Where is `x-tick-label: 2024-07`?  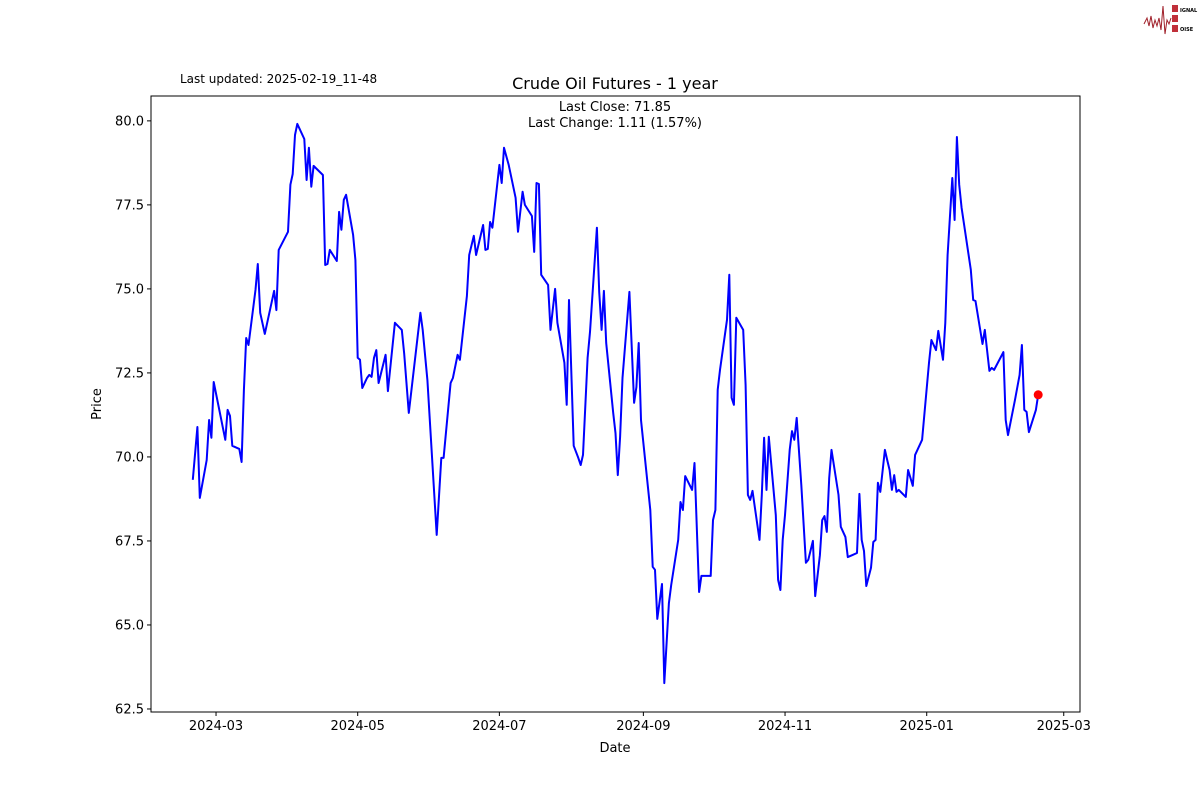
x-tick-label: 2024-07 is located at coordinates (499, 726).